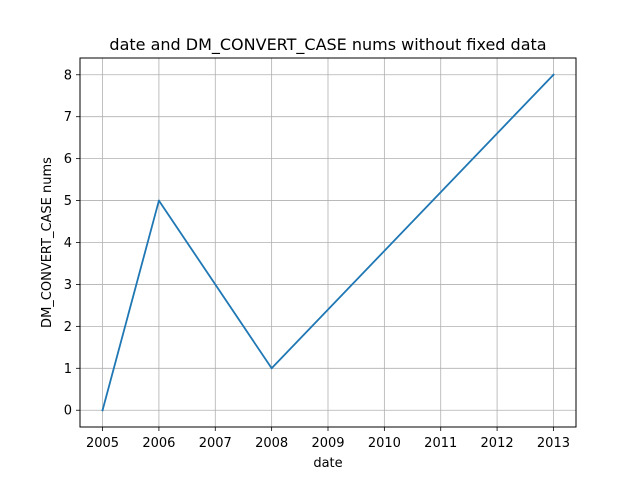 The image size is (640, 480). I want to click on x-tick-label: 2007, so click(215, 443).